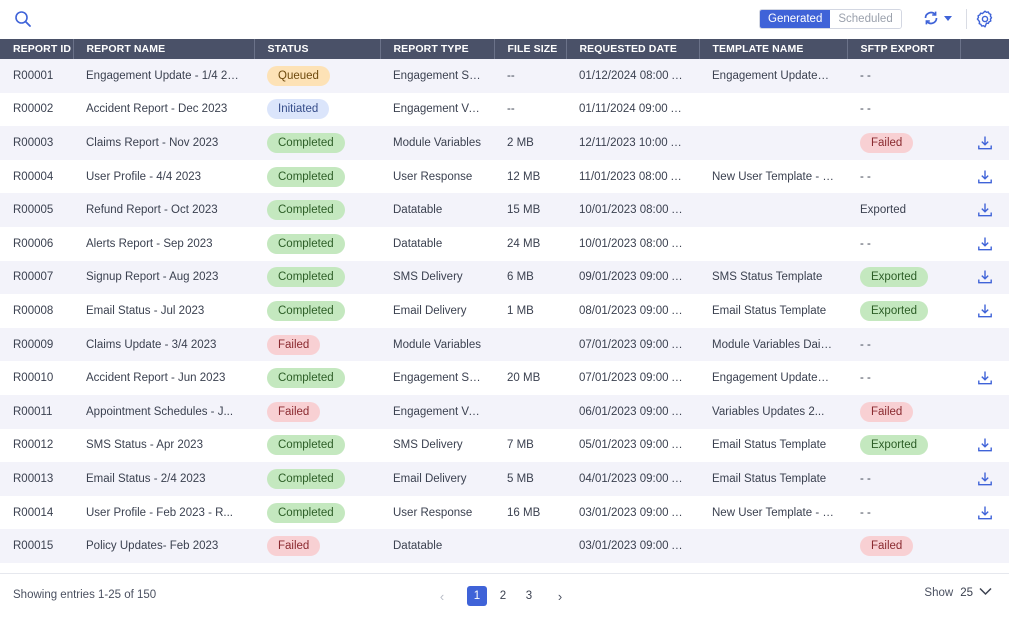  I want to click on gear-icon, so click(985, 19).